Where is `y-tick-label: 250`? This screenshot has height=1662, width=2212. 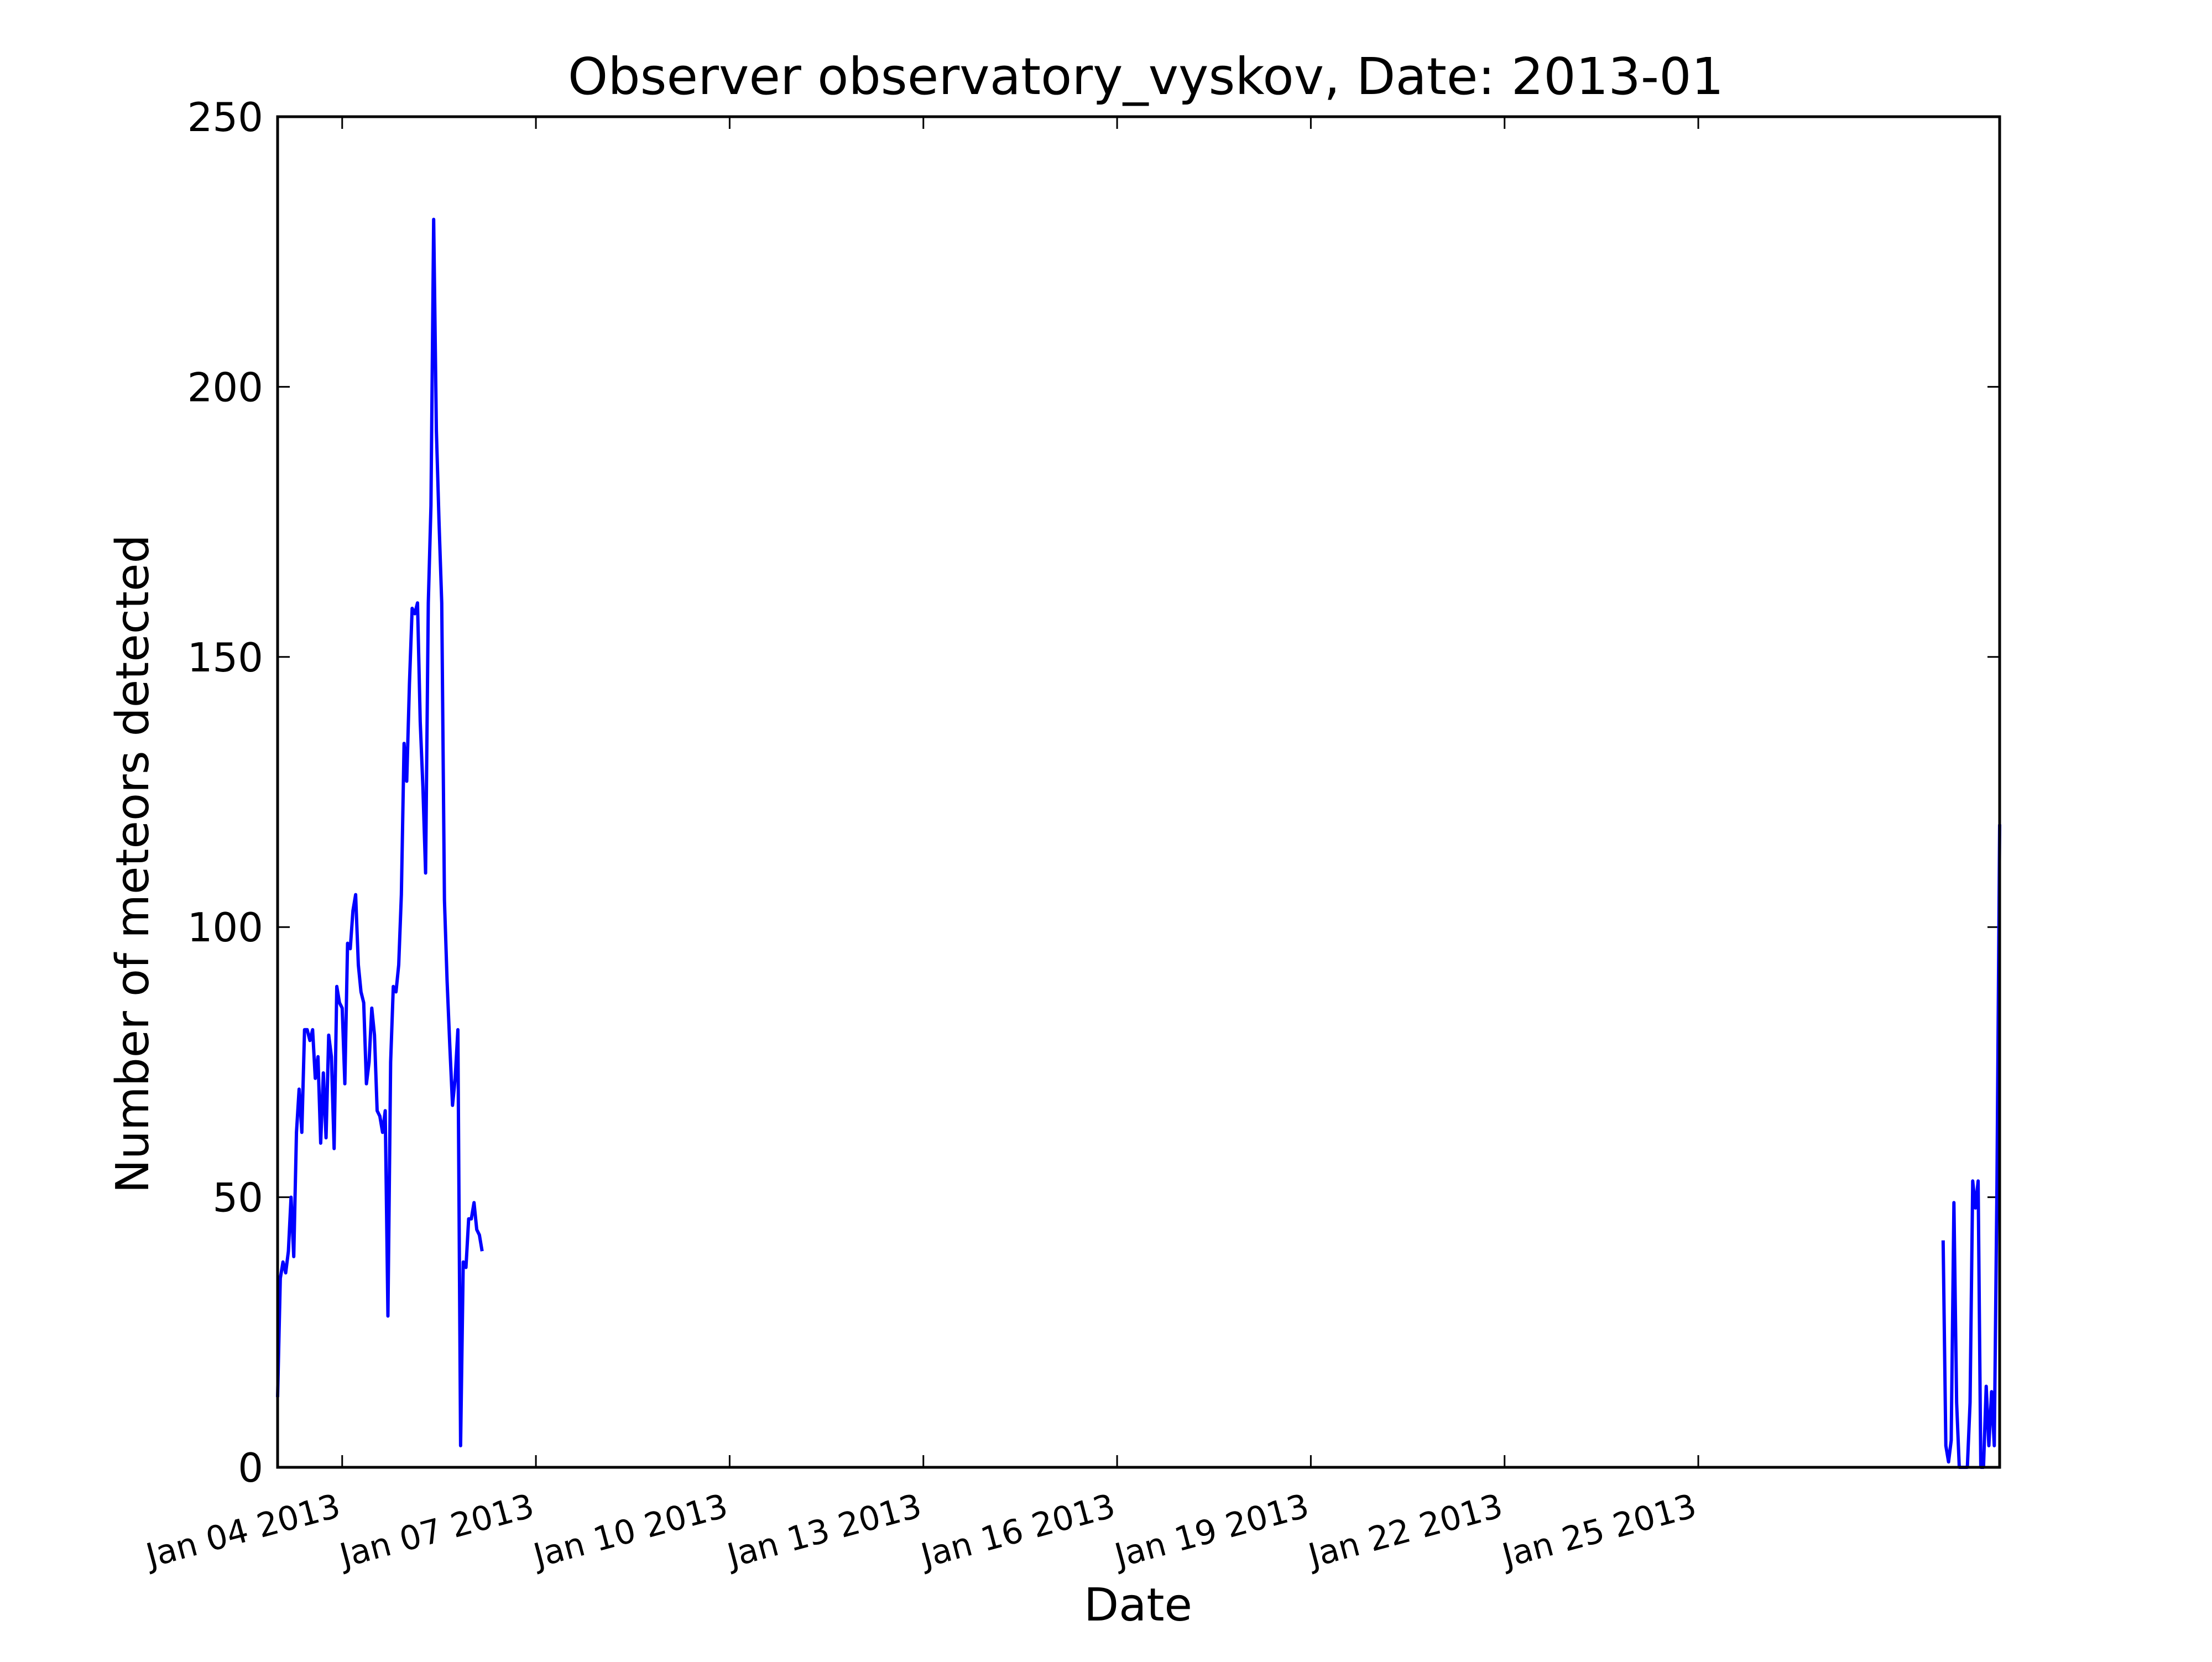 y-tick-label: 250 is located at coordinates (225, 117).